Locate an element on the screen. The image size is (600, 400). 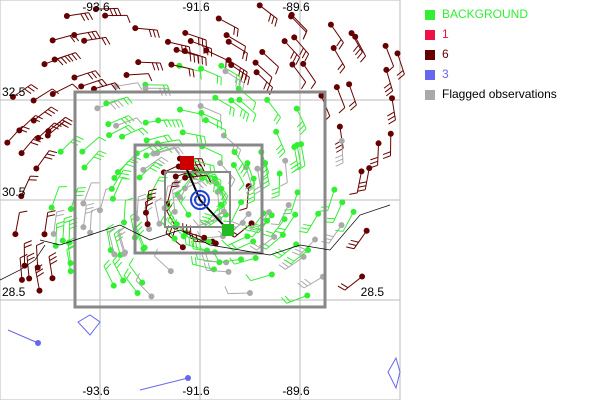
lon-label: -91.6 is located at coordinates (196, 391).